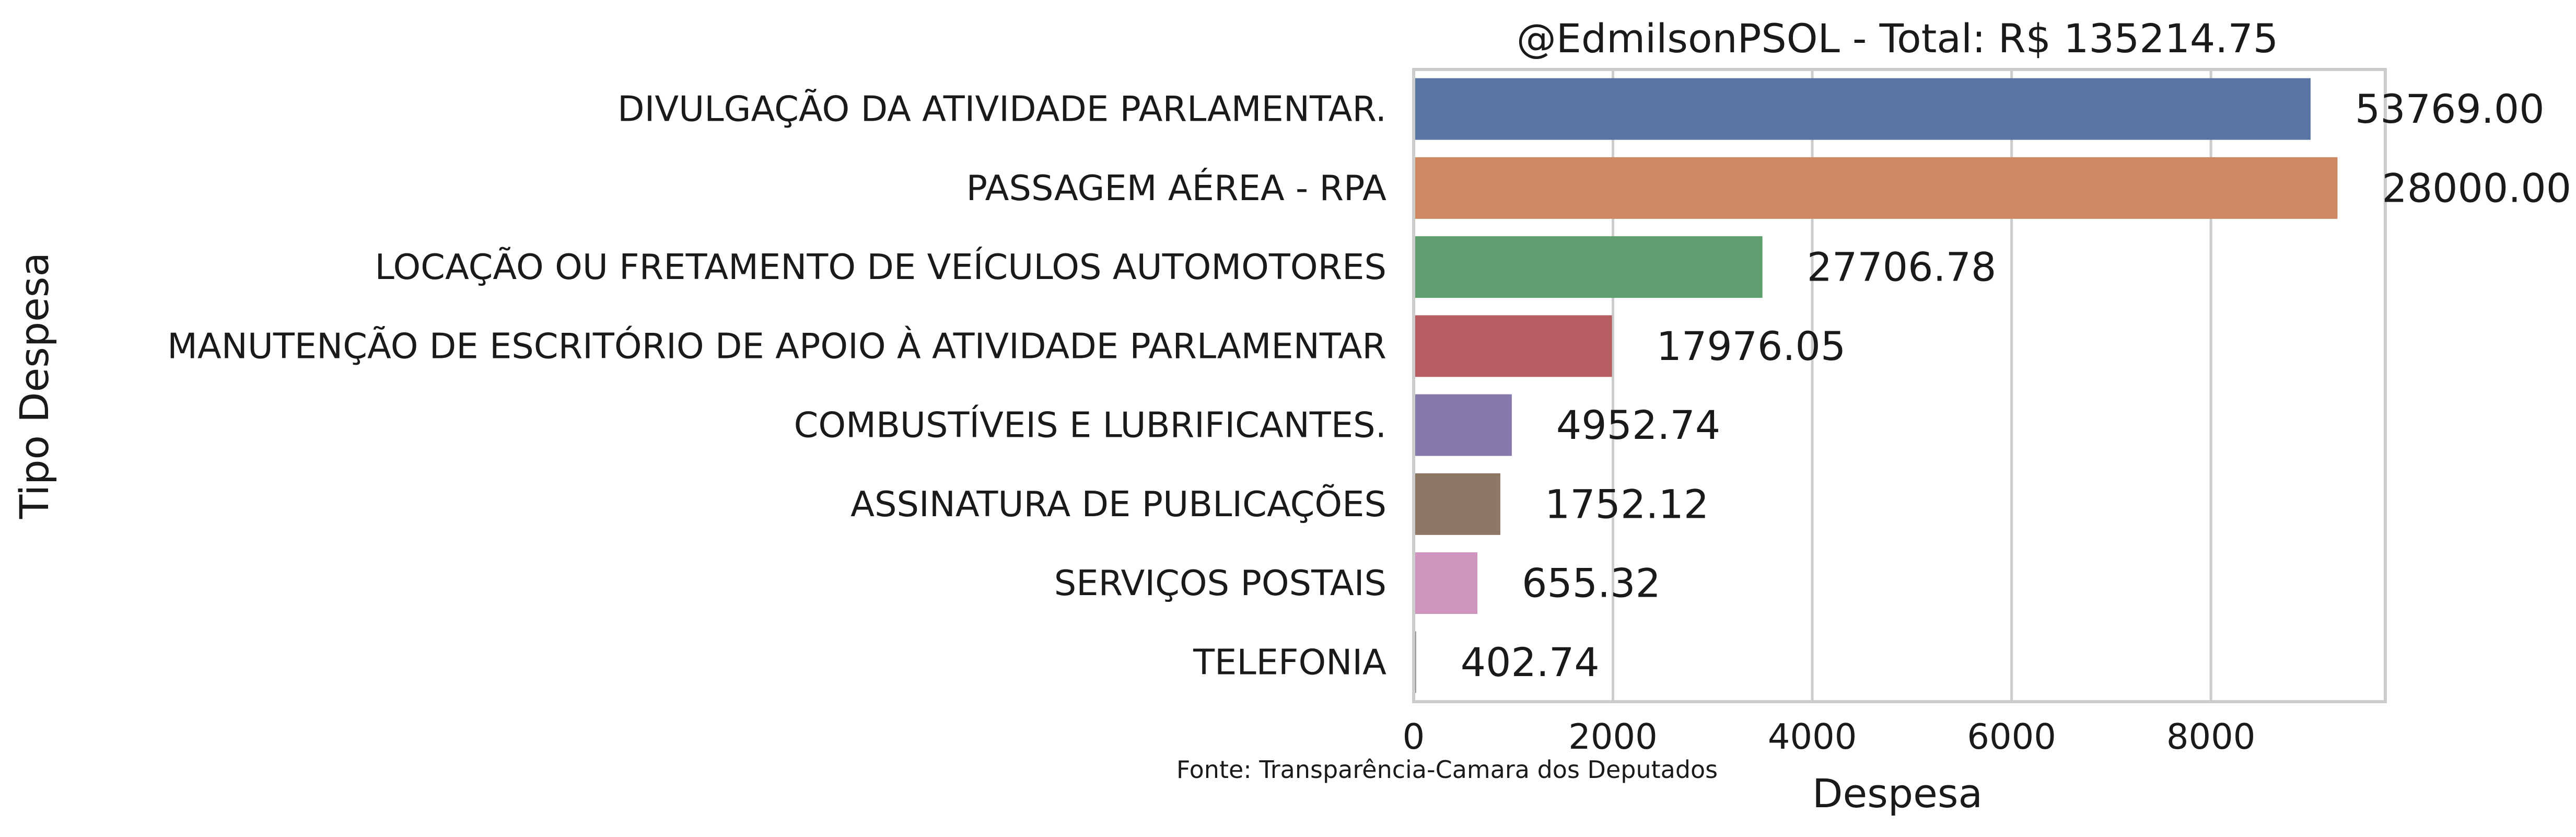 This screenshot has width=2576, height=837. Describe the element at coordinates (1530, 662) in the screenshot. I see `value-label: 402.74` at that location.